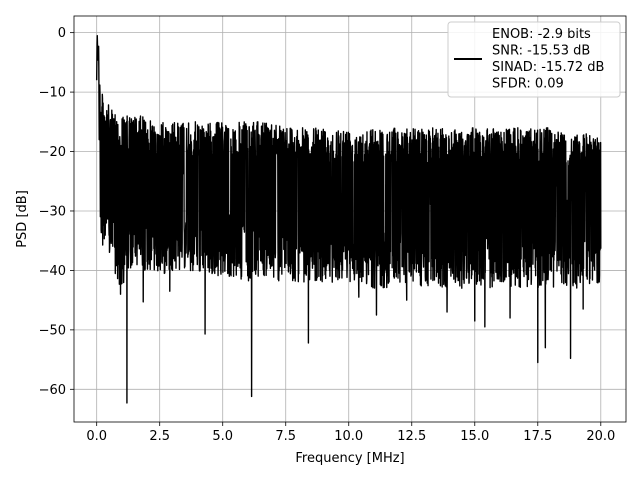 The image size is (640, 480). Describe the element at coordinates (22, 219) in the screenshot. I see `y-axis-label: PSD [dB]` at that location.